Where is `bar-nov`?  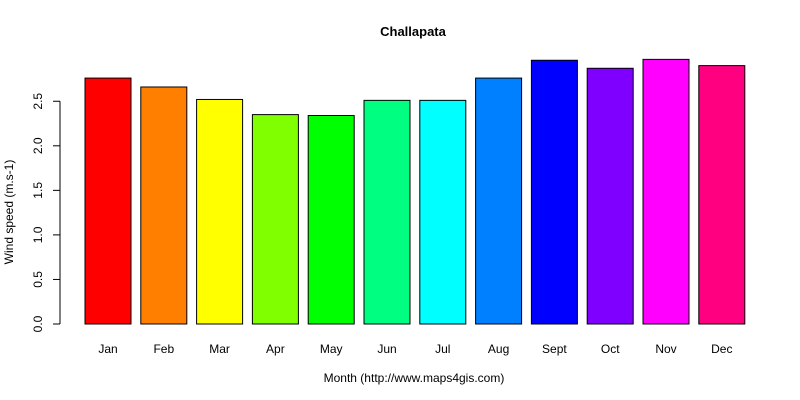
bar-nov is located at coordinates (666, 191).